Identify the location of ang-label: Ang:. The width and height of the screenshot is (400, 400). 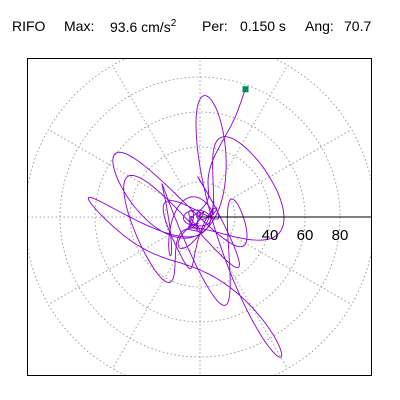
(319, 26).